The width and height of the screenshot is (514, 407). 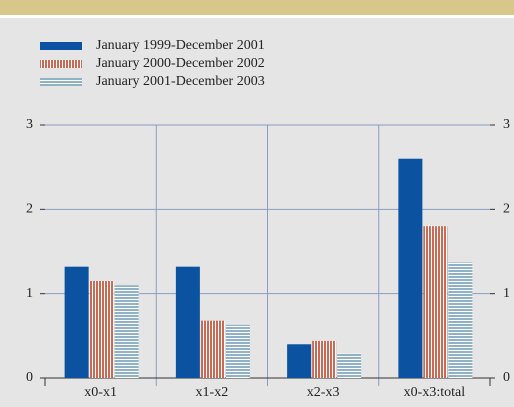 What do you see at coordinates (29, 293) in the screenshot?
I see `y-tick-label: 1` at bounding box center [29, 293].